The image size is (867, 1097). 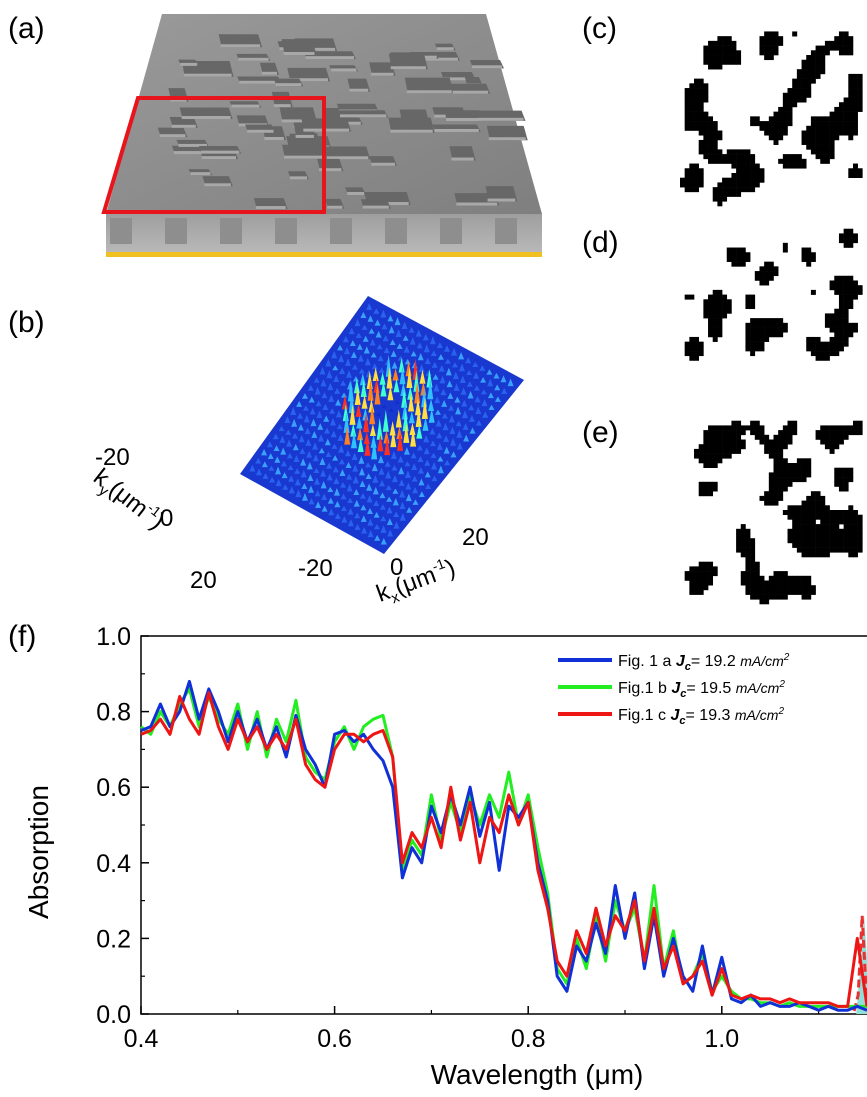 I want to click on substrate-layer, so click(x=324, y=254).